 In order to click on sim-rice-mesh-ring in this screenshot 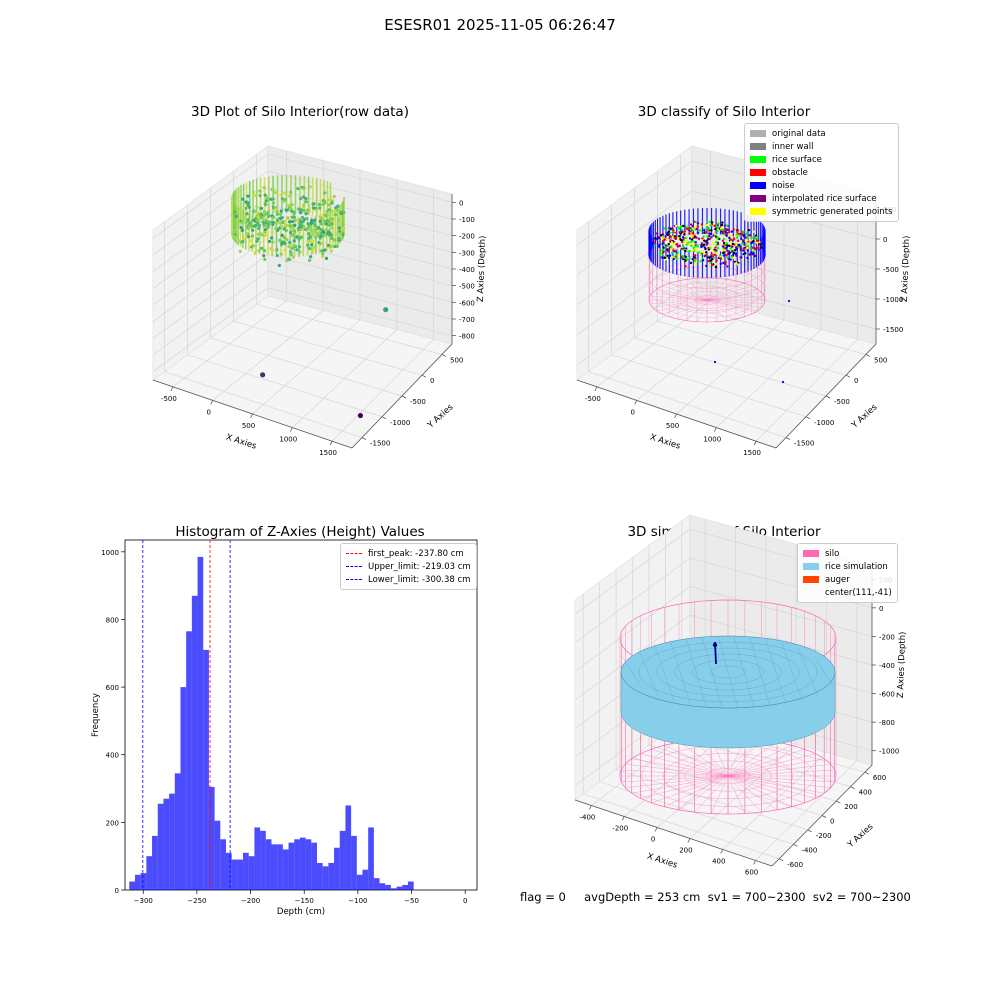, I will do `click(728, 672)`.